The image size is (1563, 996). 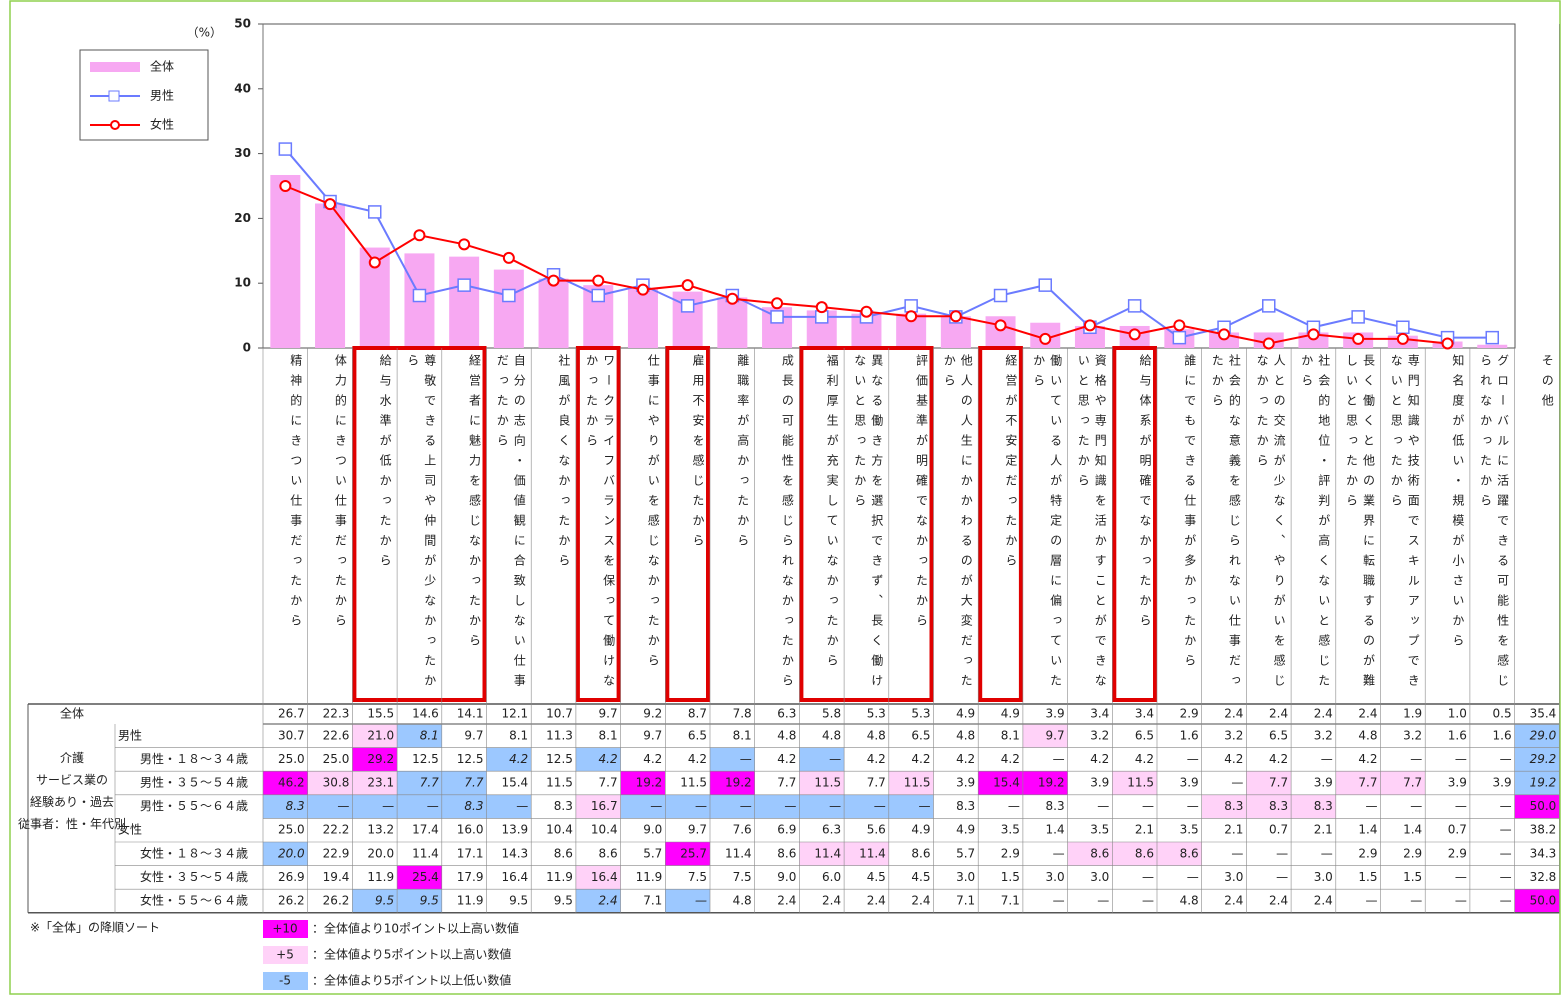 What do you see at coordinates (380, 714) in the screenshot?
I see `cell: 15.5` at bounding box center [380, 714].